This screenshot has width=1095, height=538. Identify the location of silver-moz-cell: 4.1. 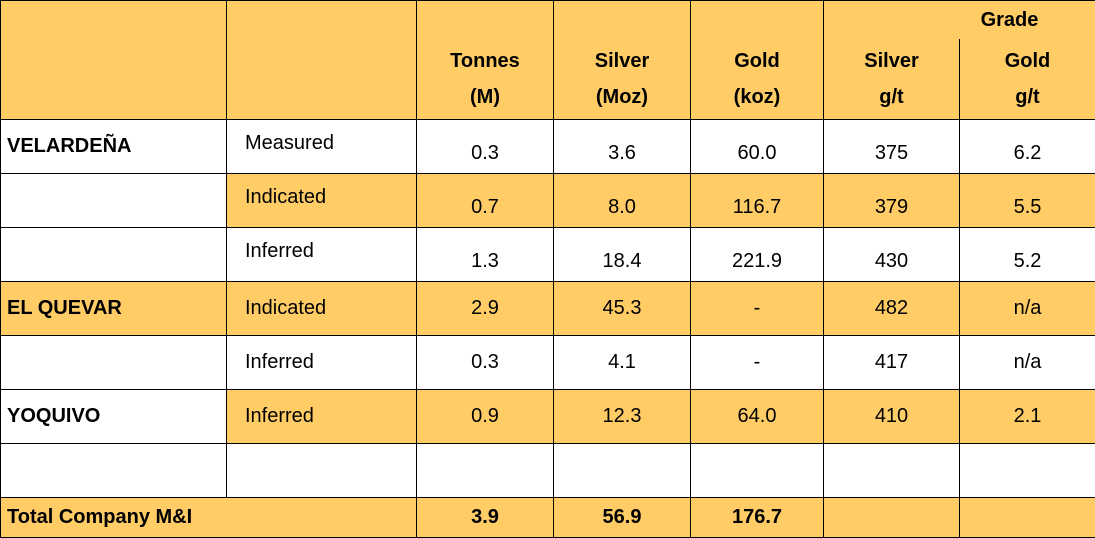
(622, 363).